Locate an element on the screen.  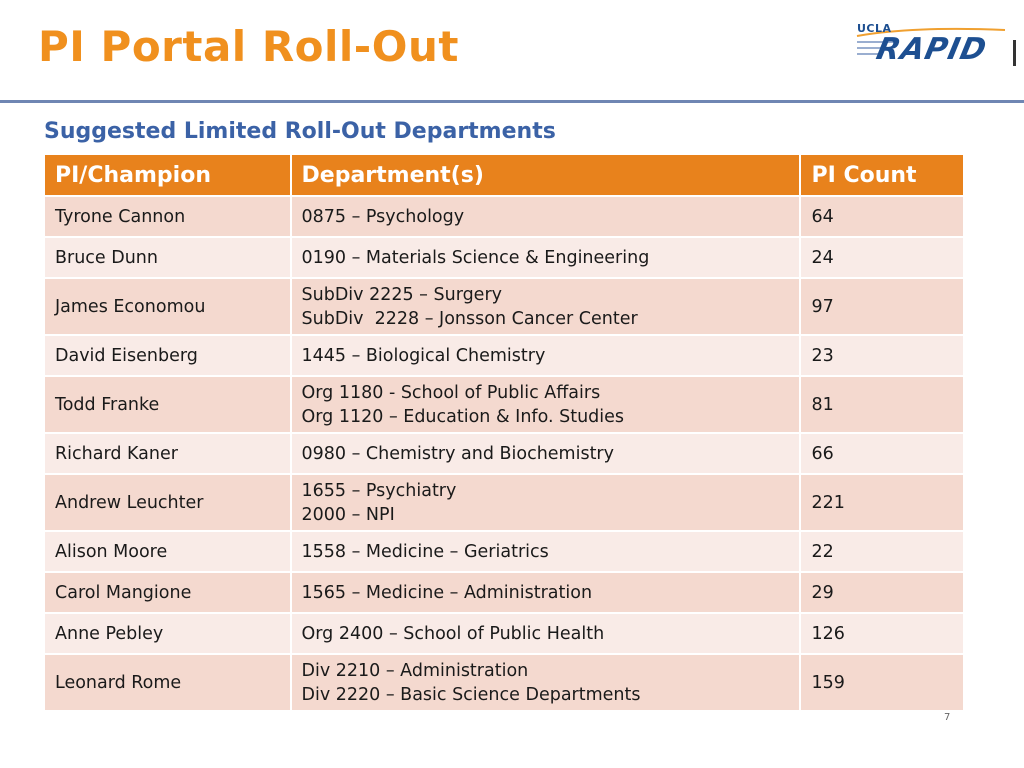
department-line: 0190 – Materials Science & Engineering is located at coordinates (475, 257).